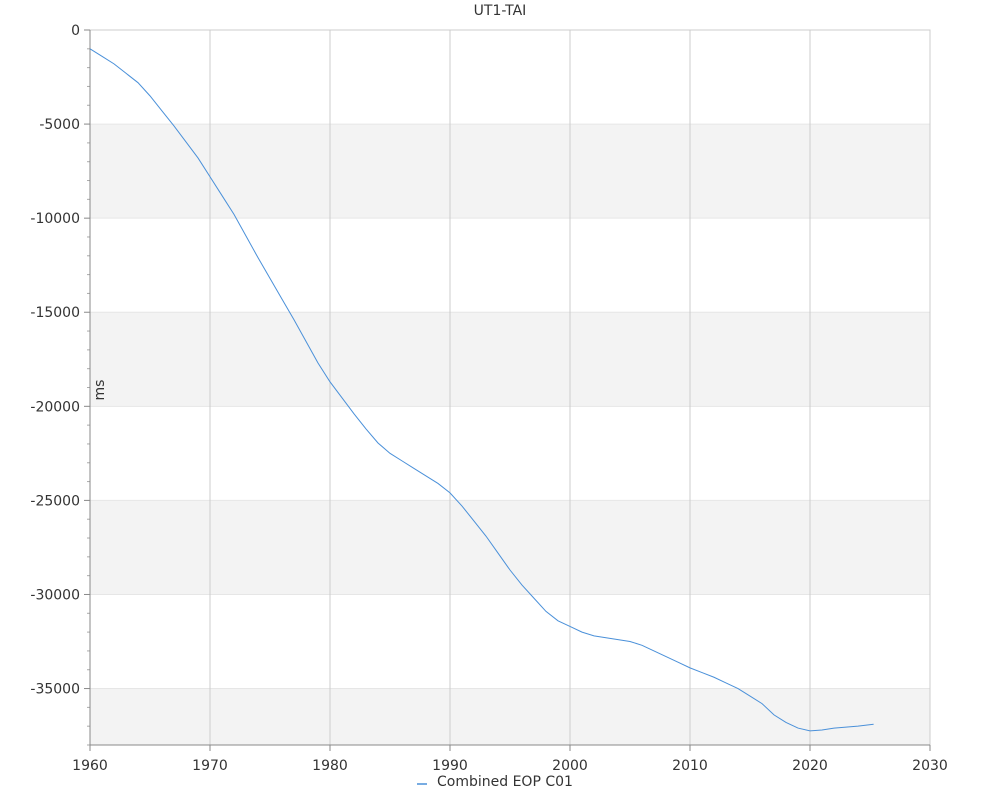 Image resolution: width=1000 pixels, height=800 pixels. Describe the element at coordinates (450, 766) in the screenshot. I see `x-tick-label: 1990` at that location.